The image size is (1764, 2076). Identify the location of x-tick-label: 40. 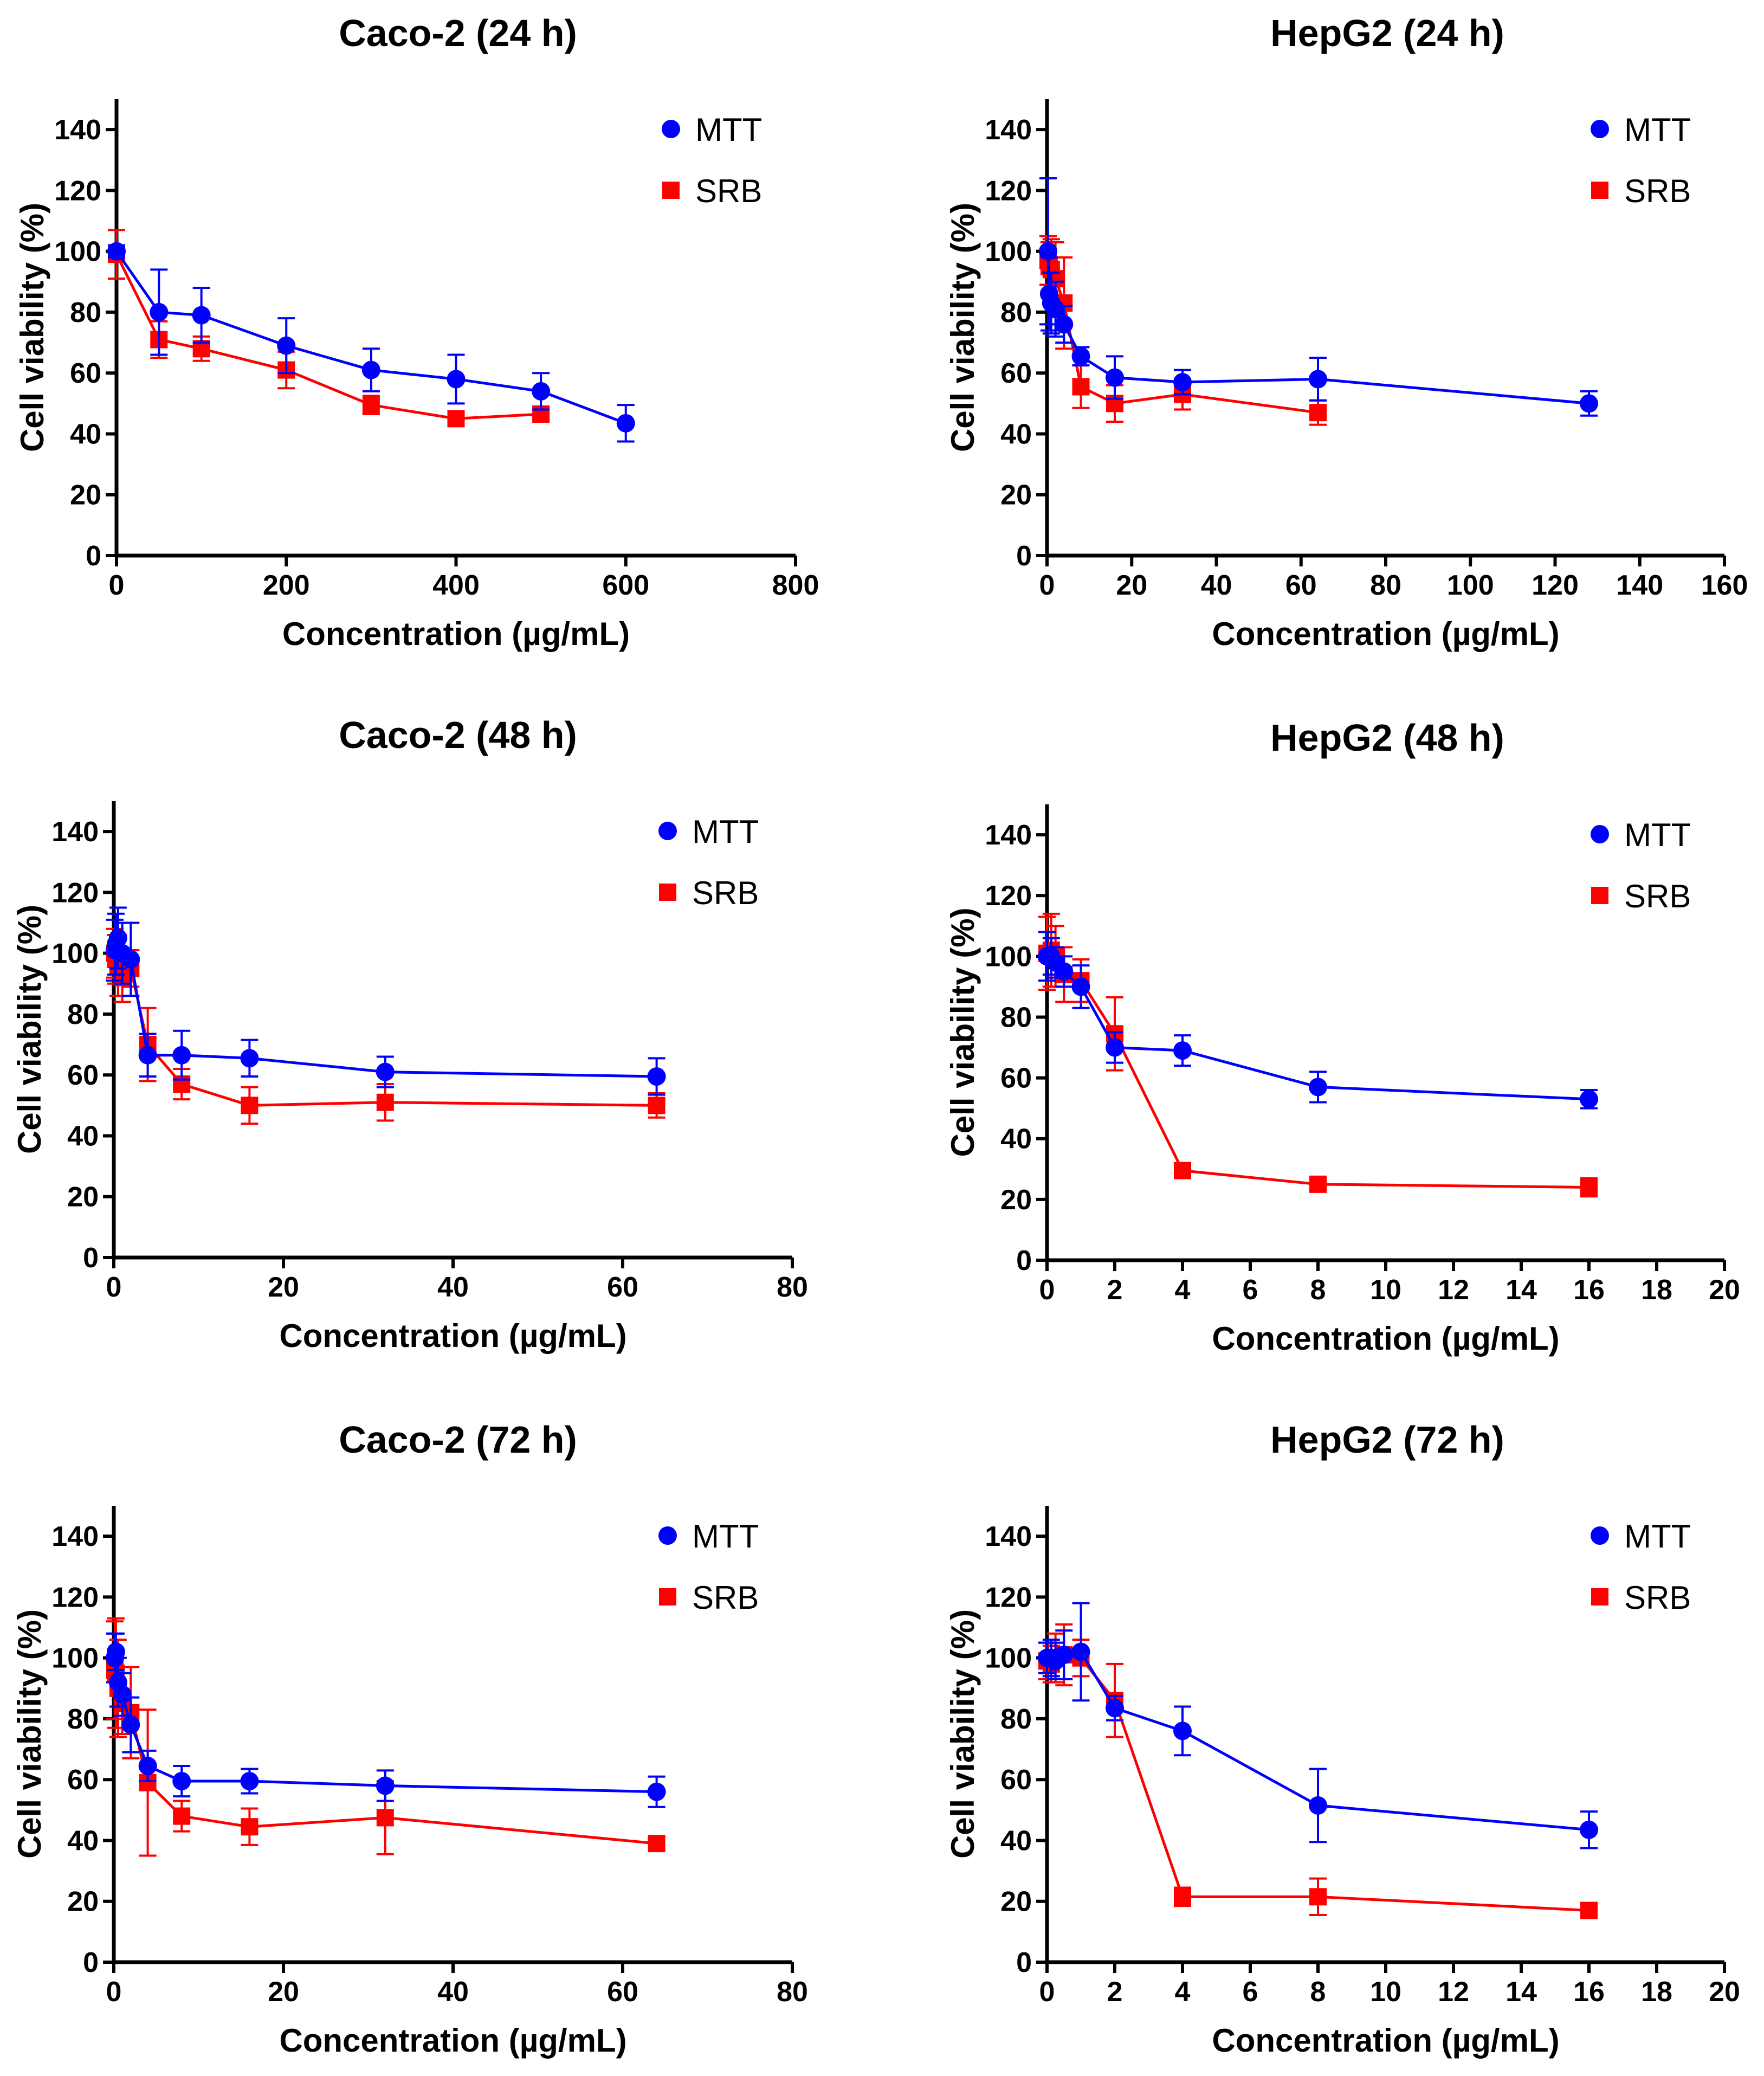
(1217, 585).